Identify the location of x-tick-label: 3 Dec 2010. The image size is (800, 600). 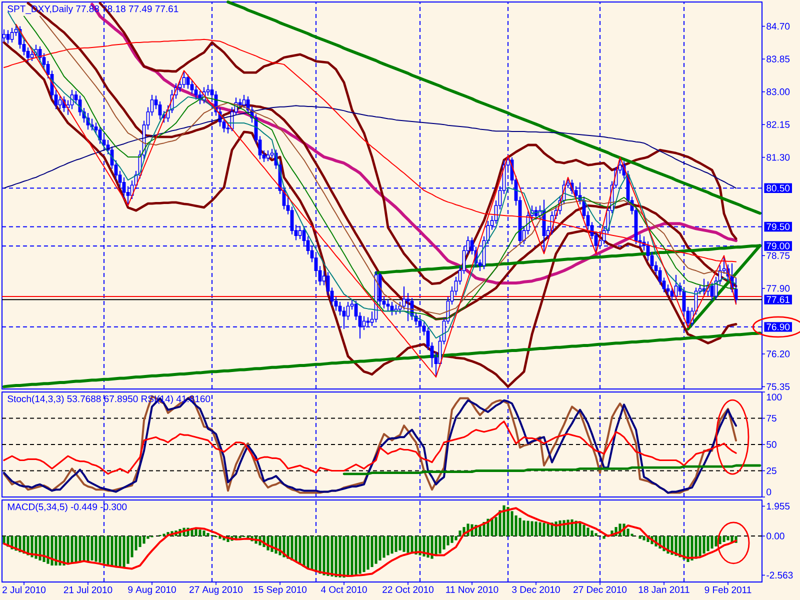
(536, 589).